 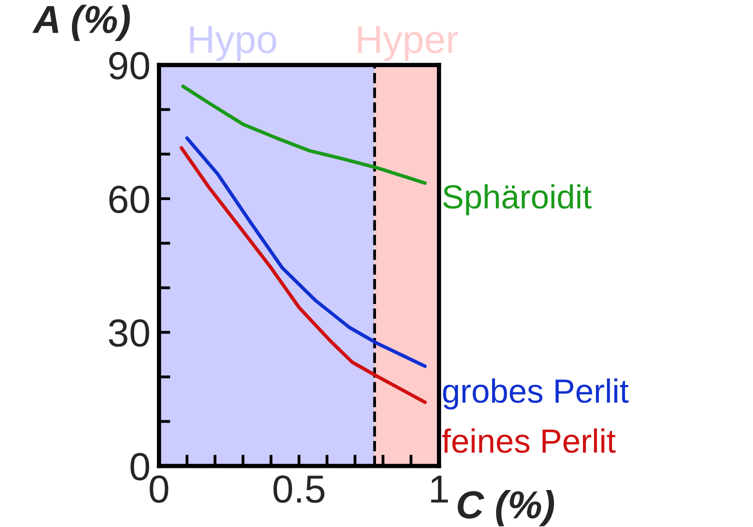 I want to click on x-tick-label: 1, so click(x=439, y=489).